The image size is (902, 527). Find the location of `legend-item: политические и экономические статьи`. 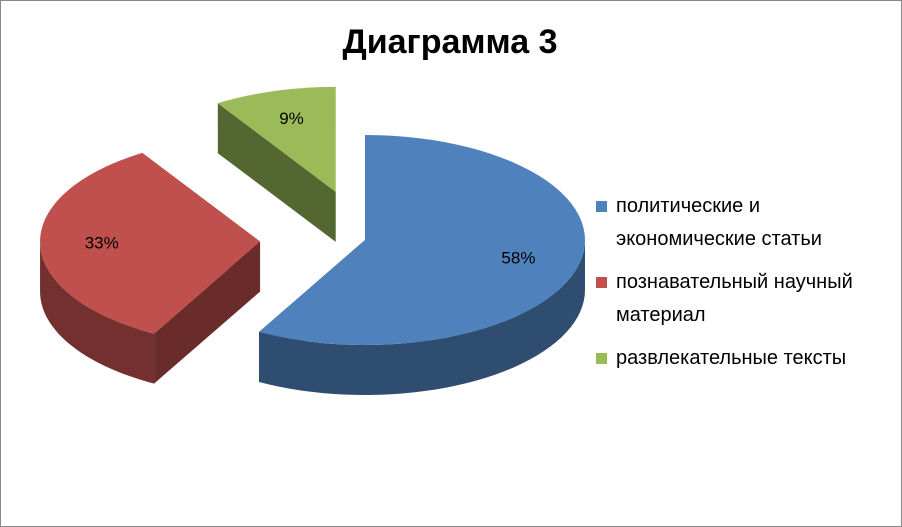

legend-item: политические и экономические статьи is located at coordinates (746, 223).